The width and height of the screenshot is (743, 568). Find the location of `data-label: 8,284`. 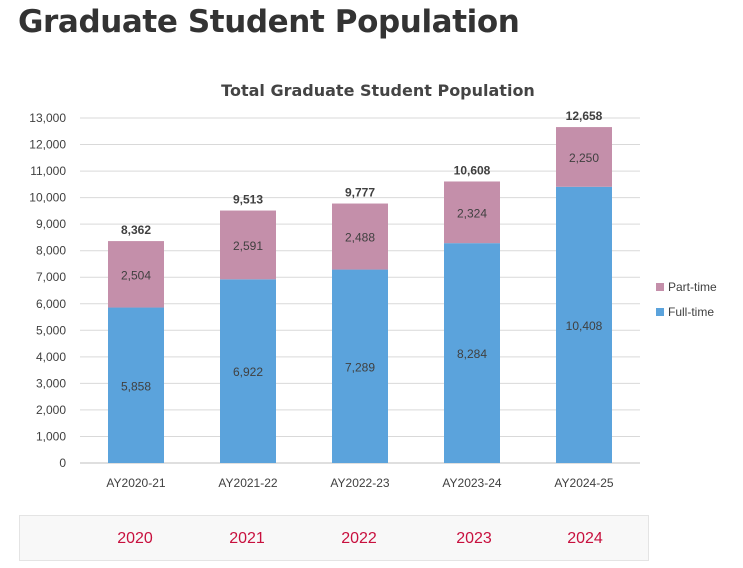

data-label: 8,284 is located at coordinates (472, 354).